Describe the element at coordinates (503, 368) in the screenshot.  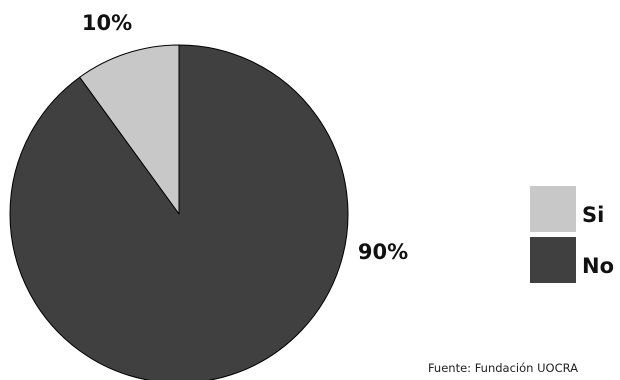
I see `source-note: Fuente: Fundación UOCRA` at that location.